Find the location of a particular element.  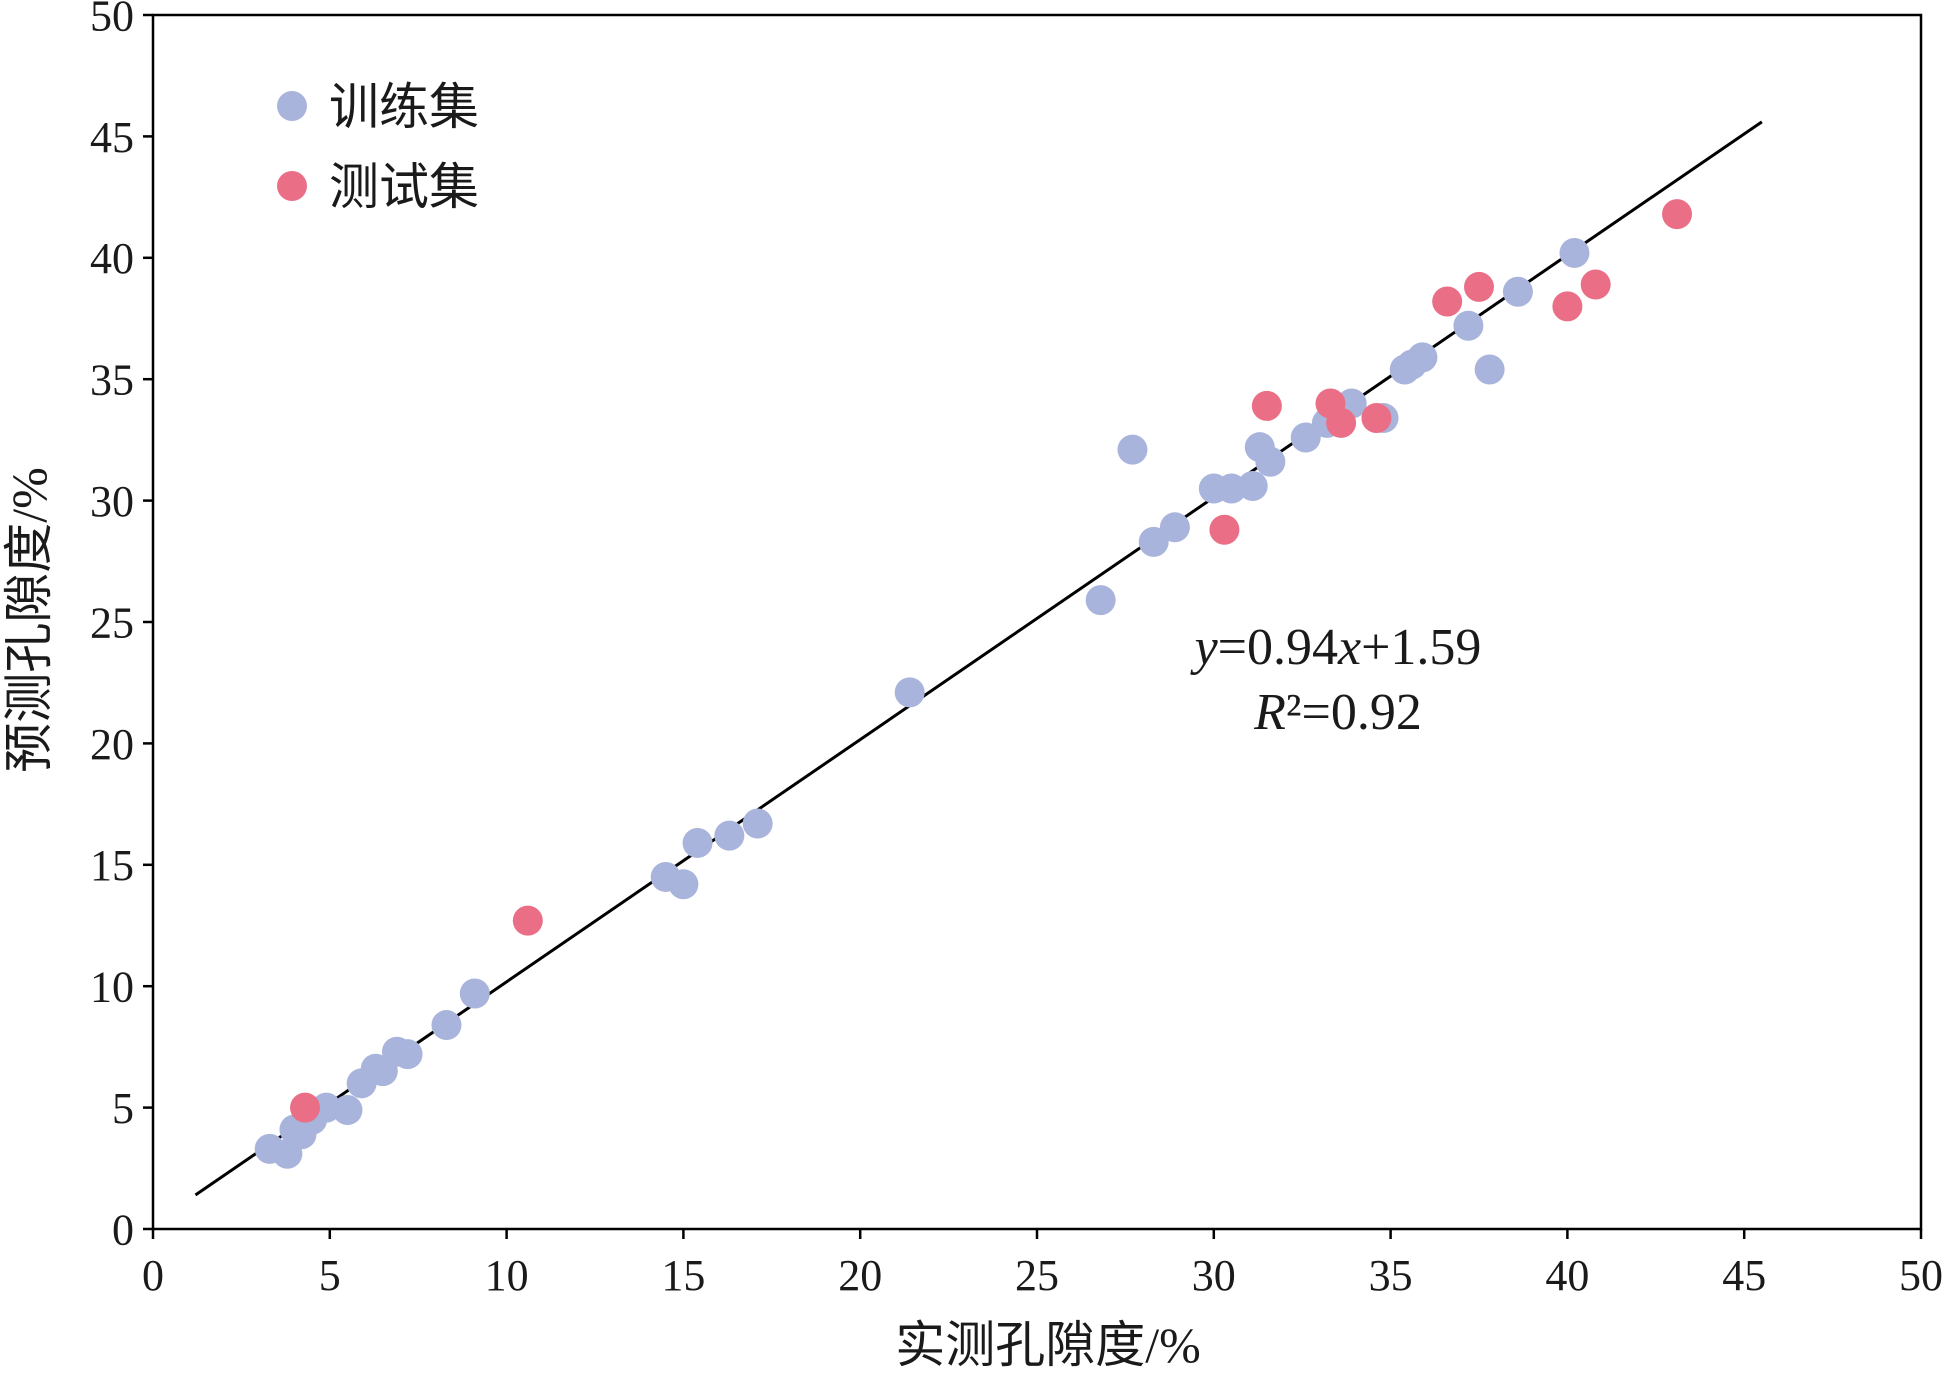

x-tick-label: 30 is located at coordinates (1214, 1275).